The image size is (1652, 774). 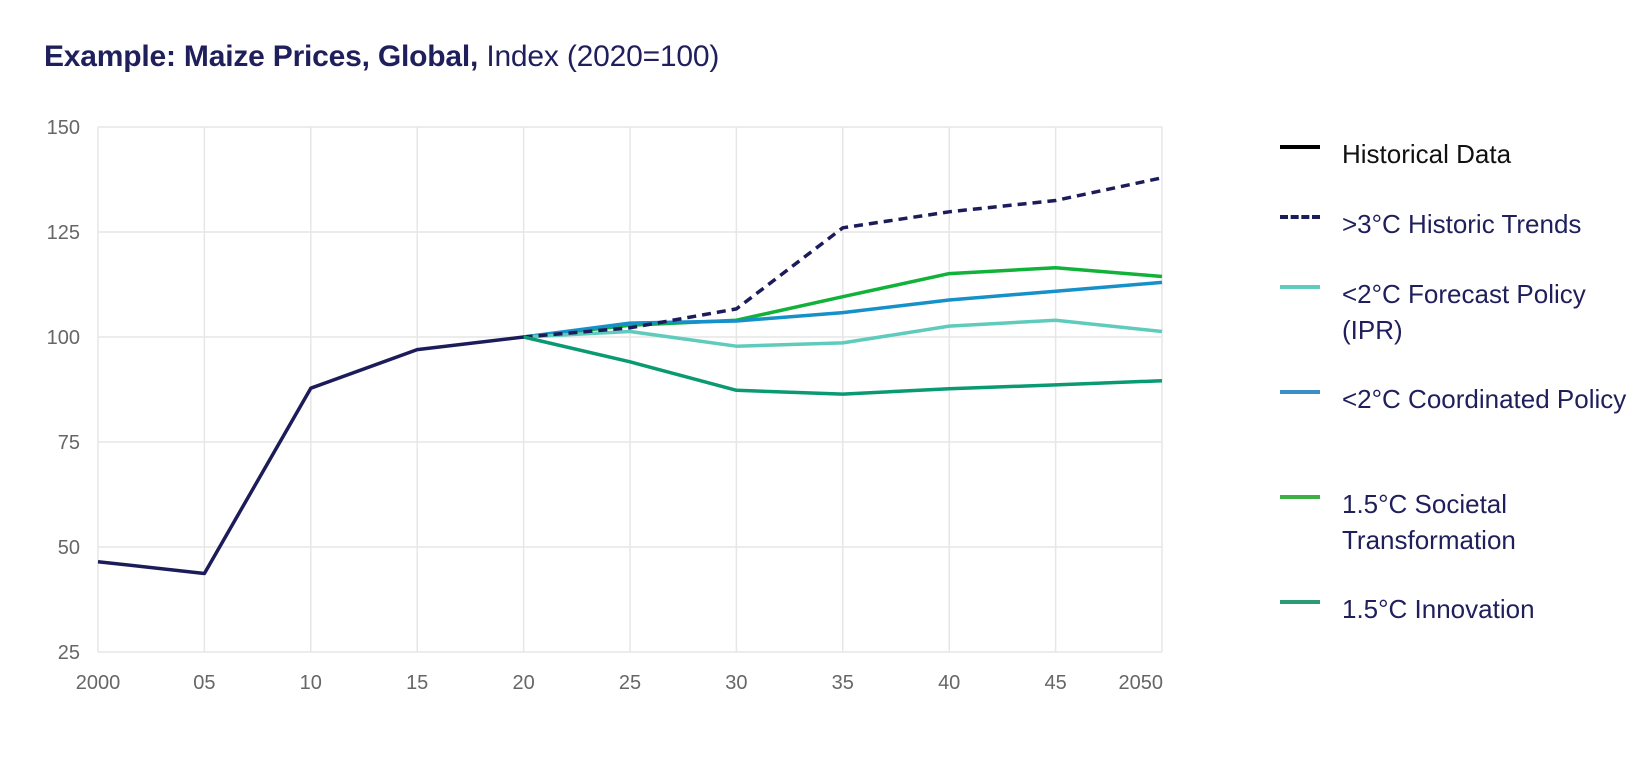 What do you see at coordinates (98, 683) in the screenshot?
I see `x-tick-label: 2000` at bounding box center [98, 683].